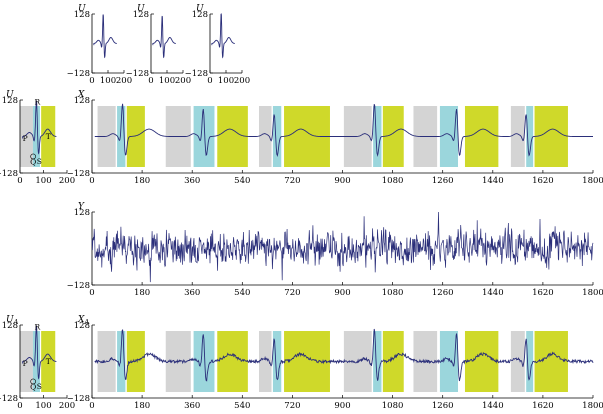 The image size is (603, 414). I want to click on wave-label: R, so click(38, 327).